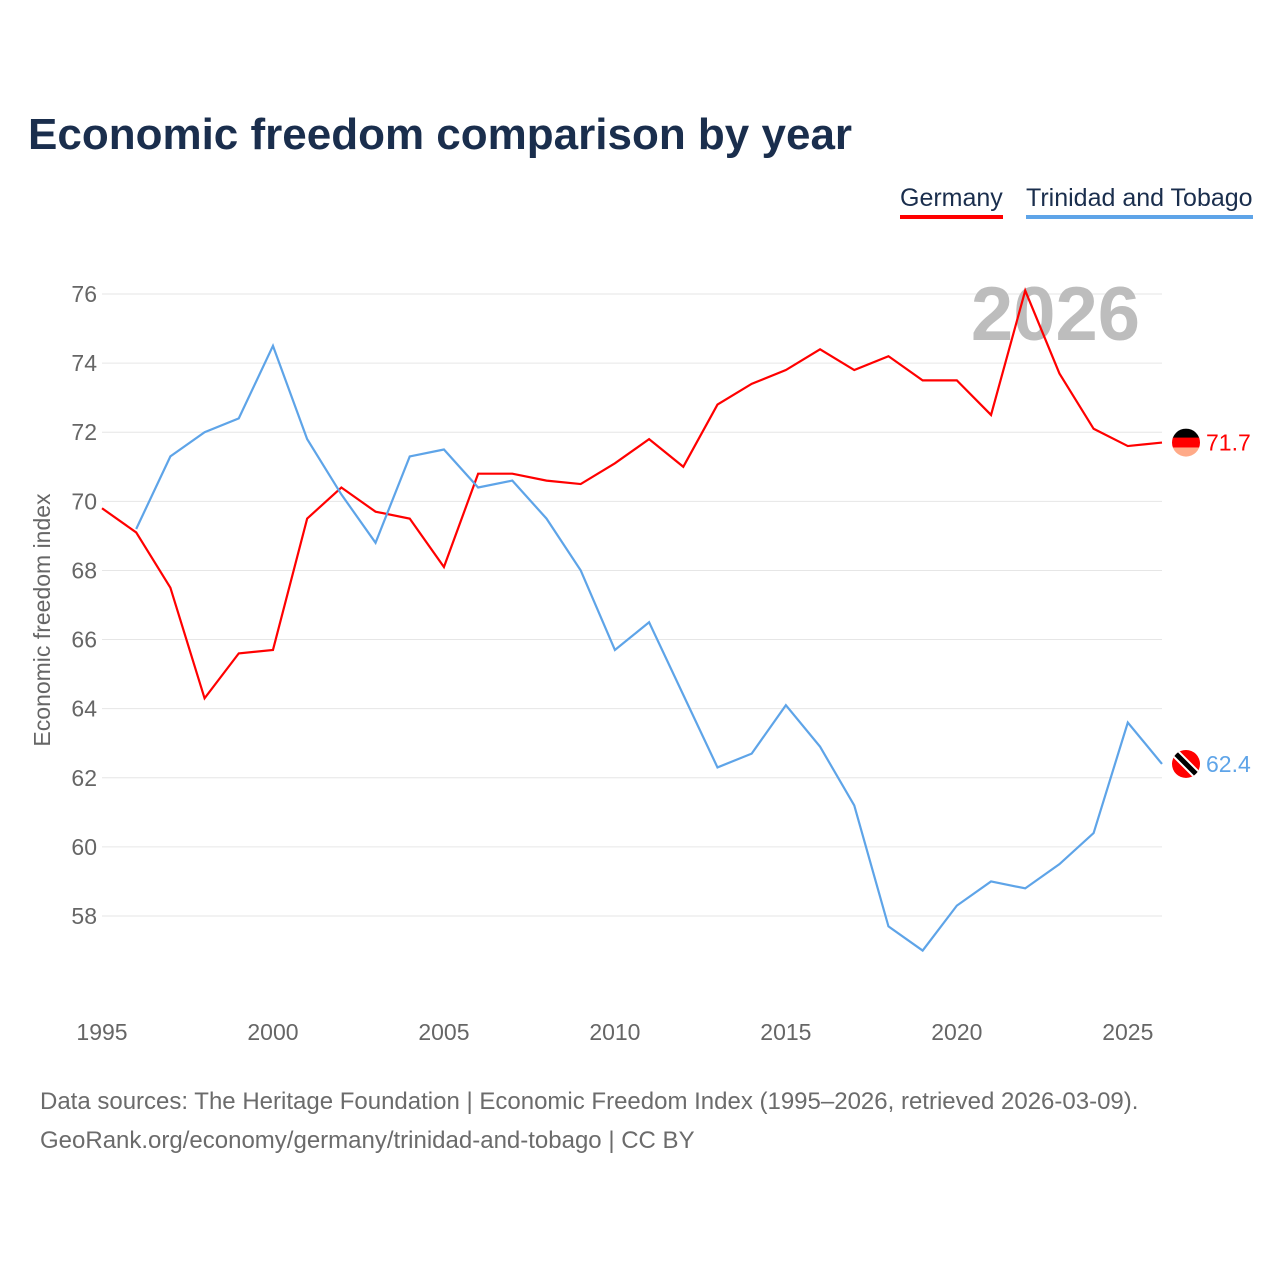 The width and height of the screenshot is (1280, 1280). Describe the element at coordinates (1228, 764) in the screenshot. I see `end-value-label: 62.4` at that location.